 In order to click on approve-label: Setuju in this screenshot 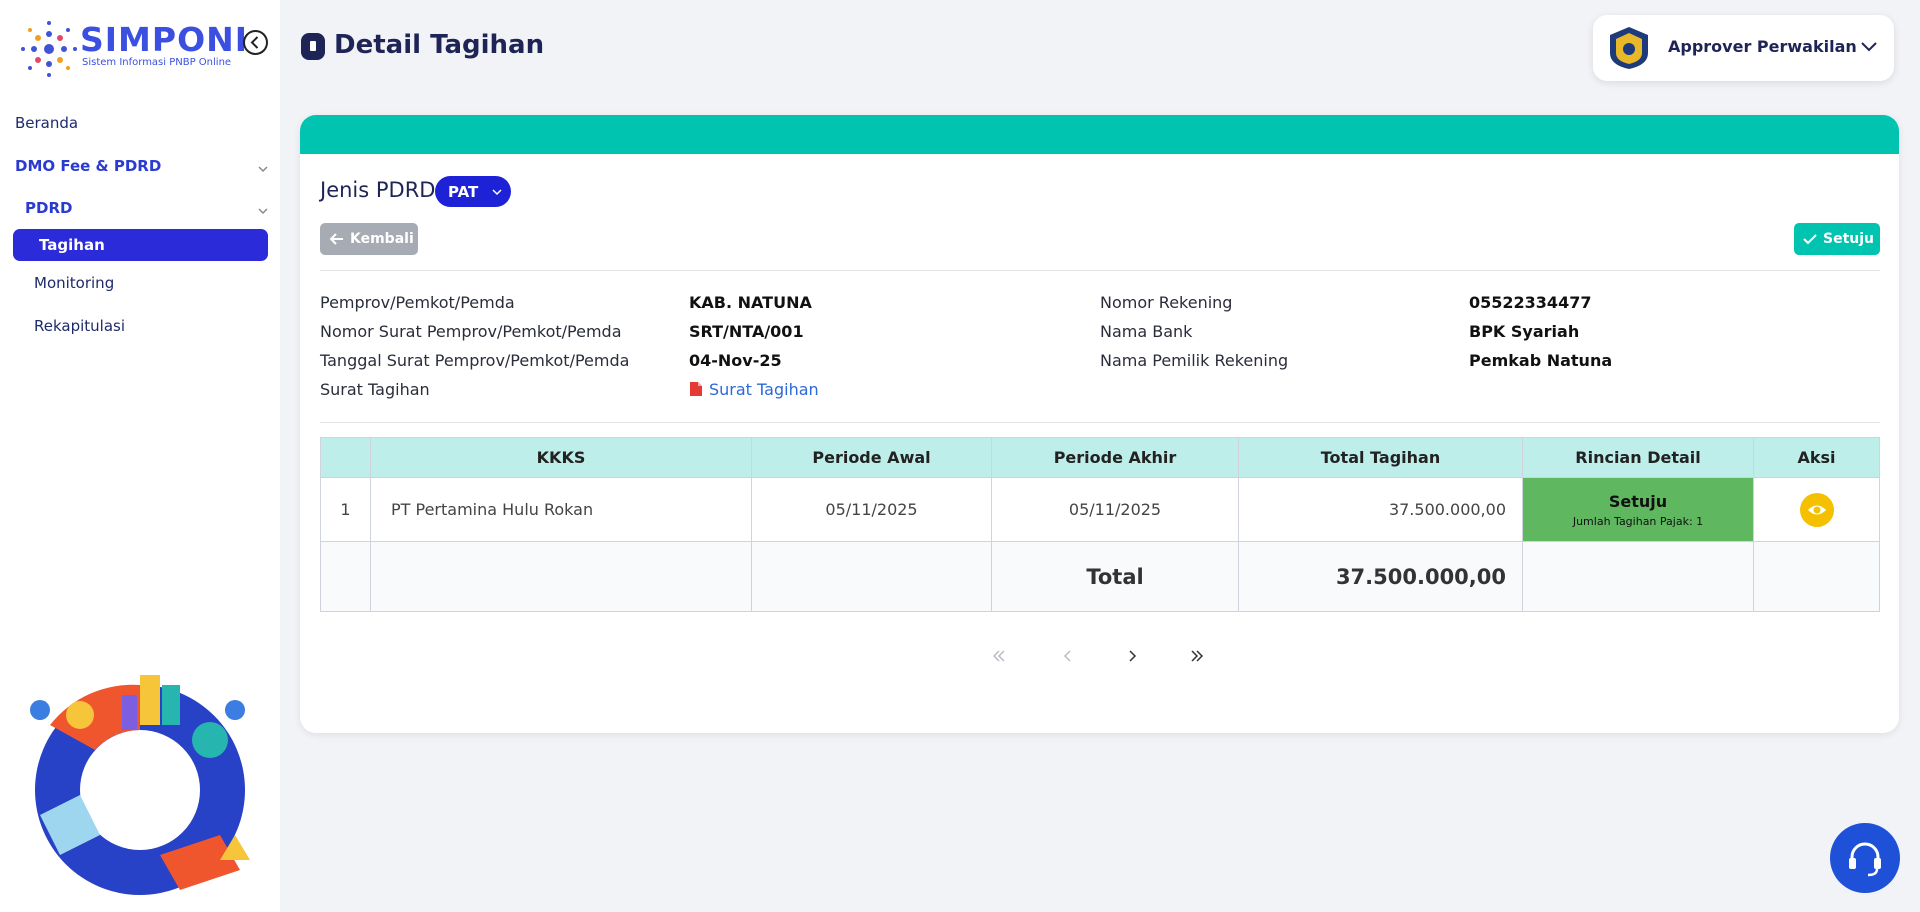, I will do `click(1849, 239)`.